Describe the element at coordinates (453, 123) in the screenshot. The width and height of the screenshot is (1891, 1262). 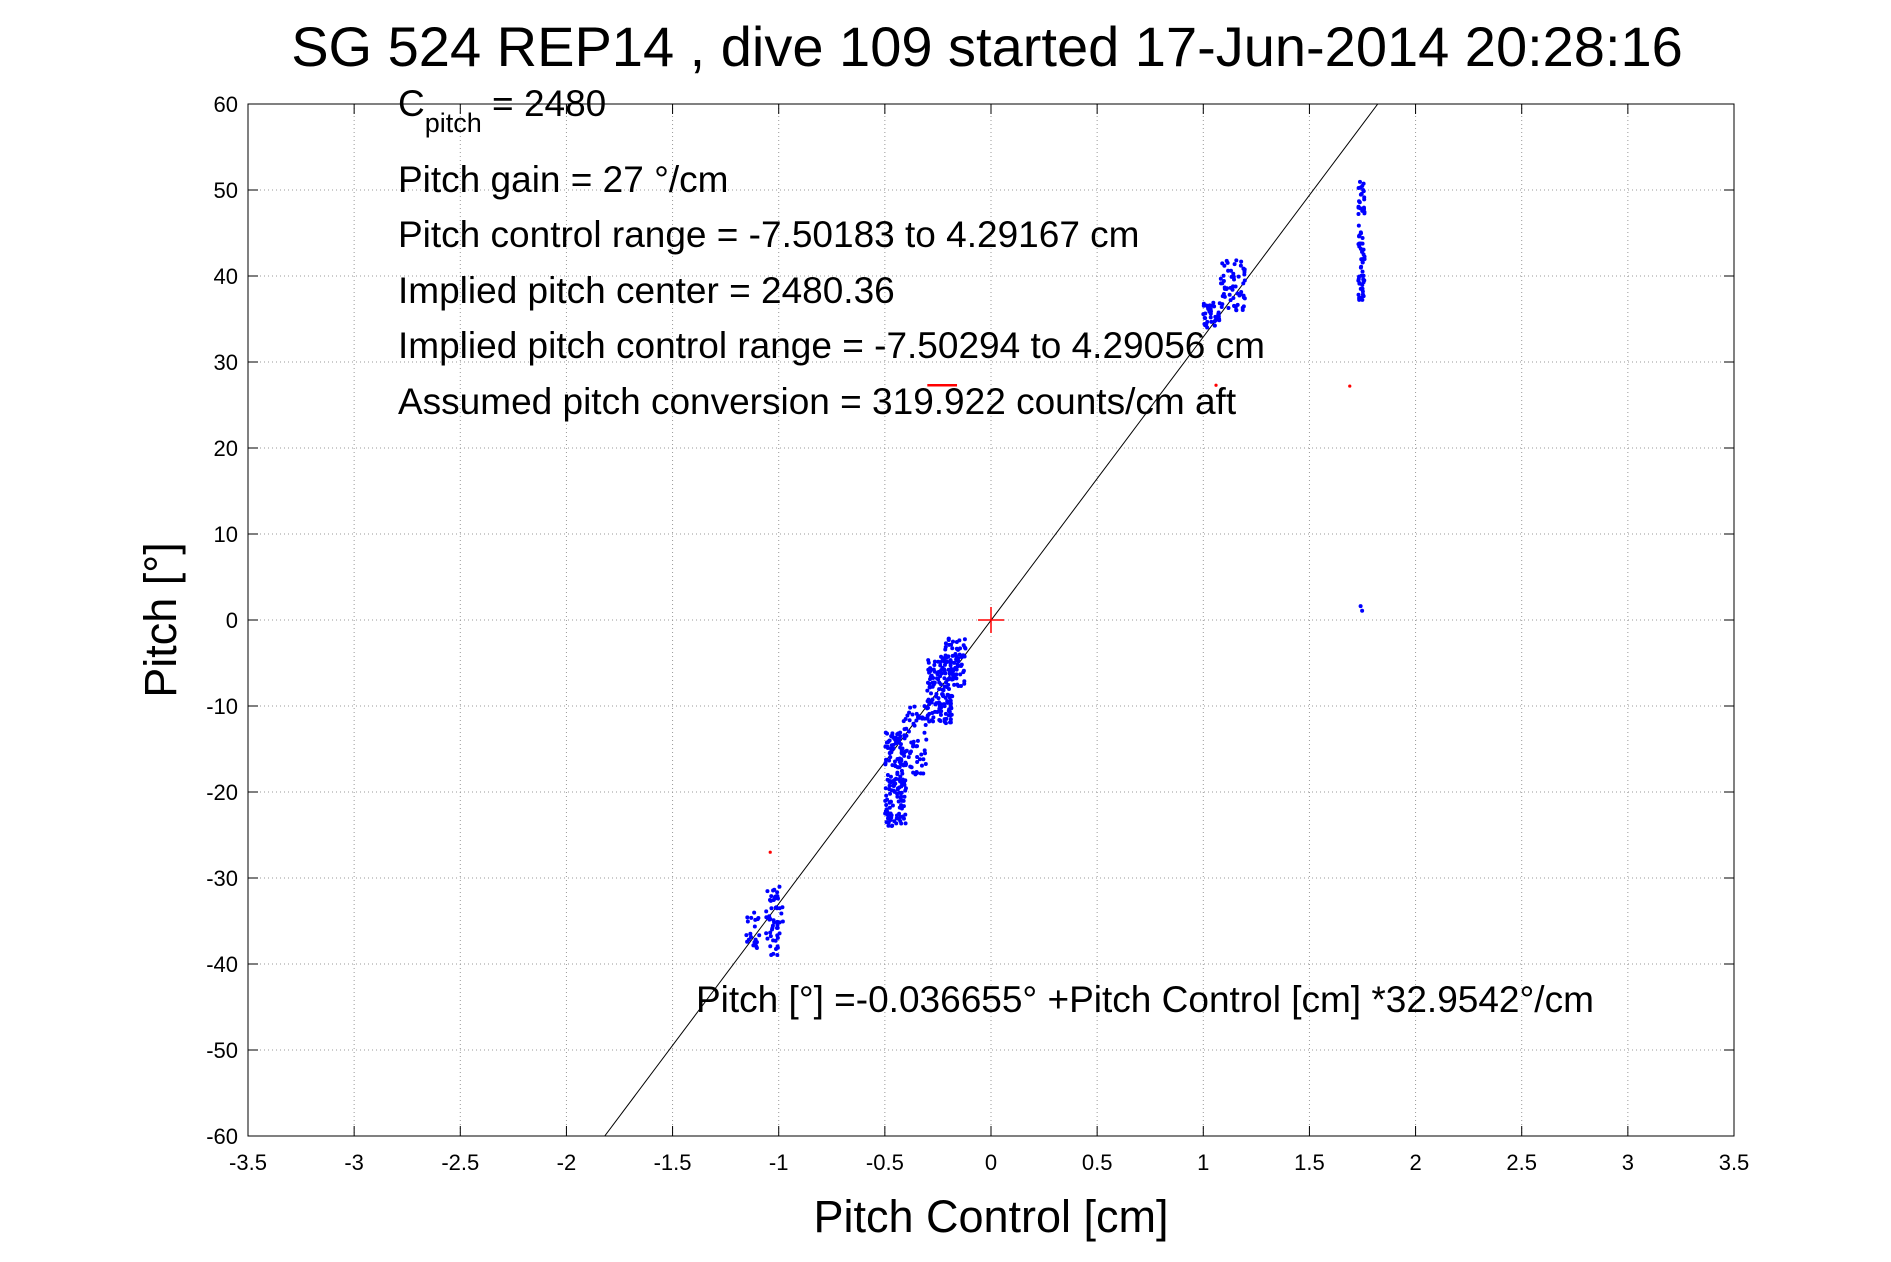
I see `annotation-cpitch-sub: pitch` at that location.